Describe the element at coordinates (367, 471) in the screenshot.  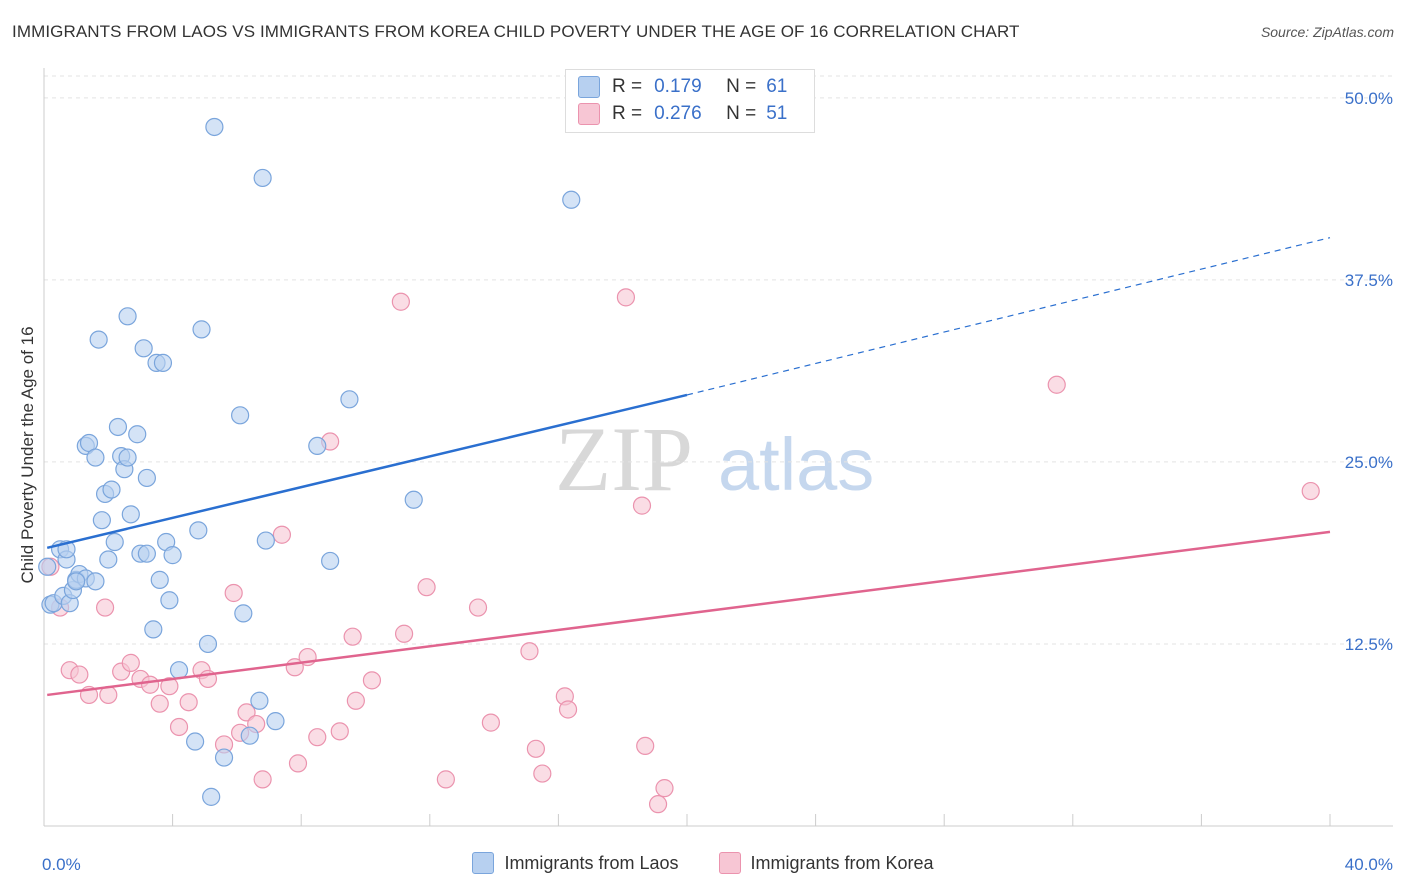
I see `laos-trend-line` at that location.